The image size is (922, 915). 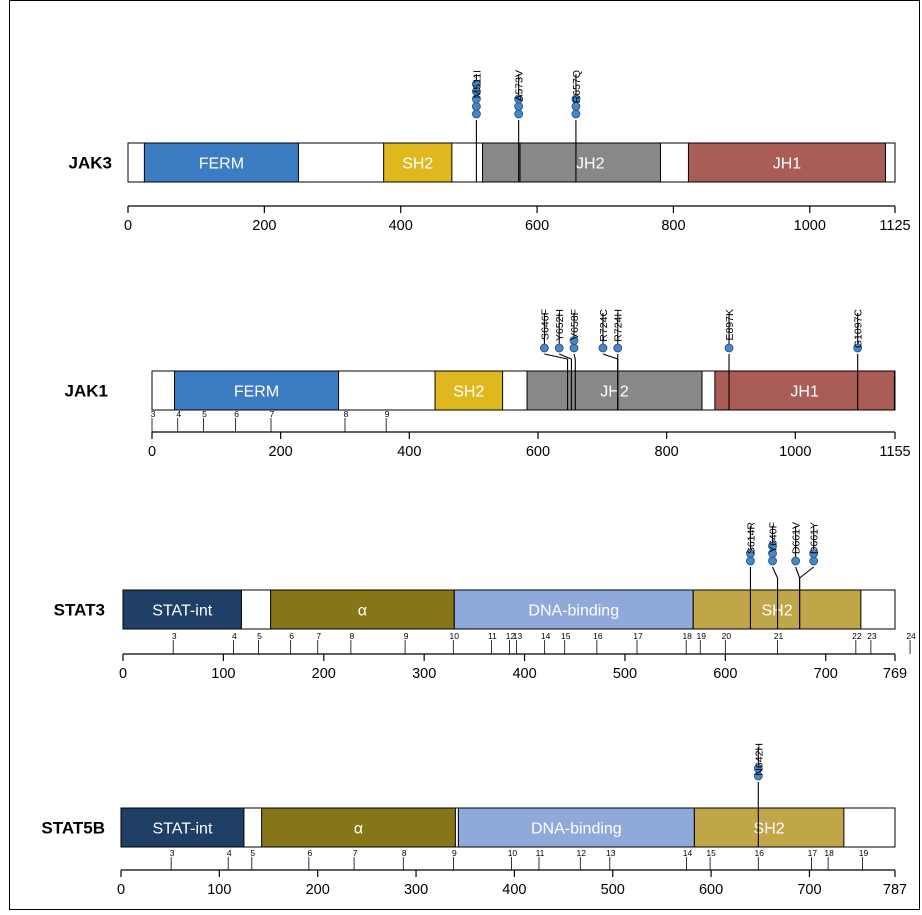 What do you see at coordinates (787, 164) in the screenshot?
I see `domain-label: JH1` at bounding box center [787, 164].